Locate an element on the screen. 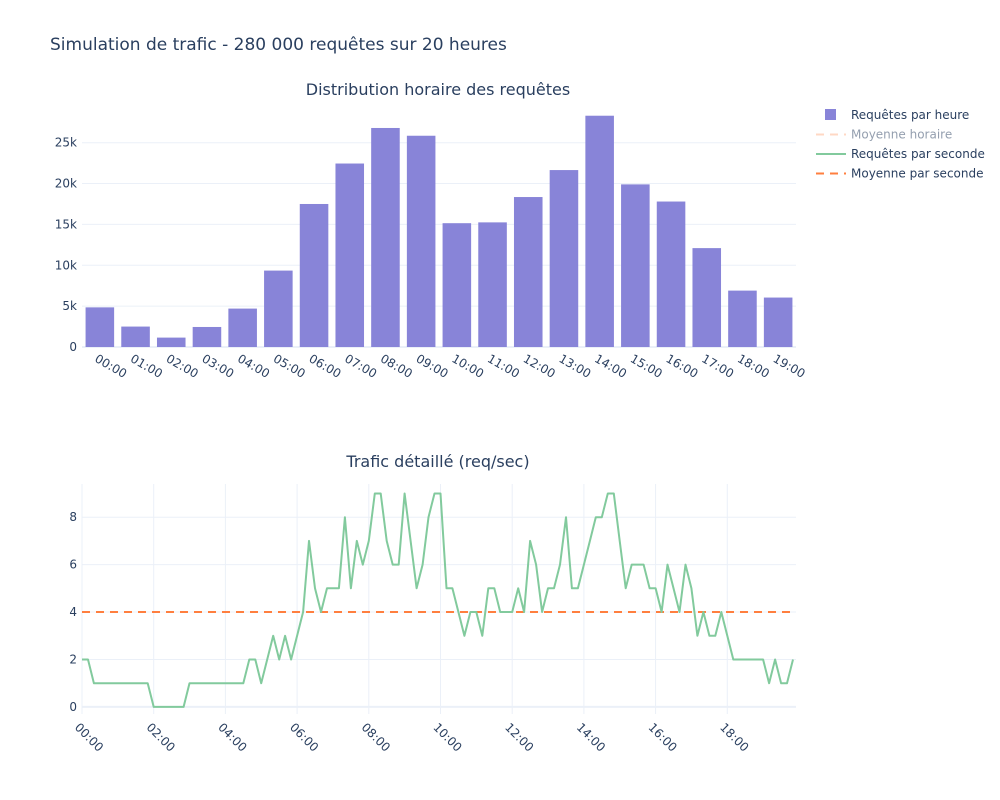 This screenshot has width=1000, height=800. legend-item: Requêtes par seconde is located at coordinates (900, 154).